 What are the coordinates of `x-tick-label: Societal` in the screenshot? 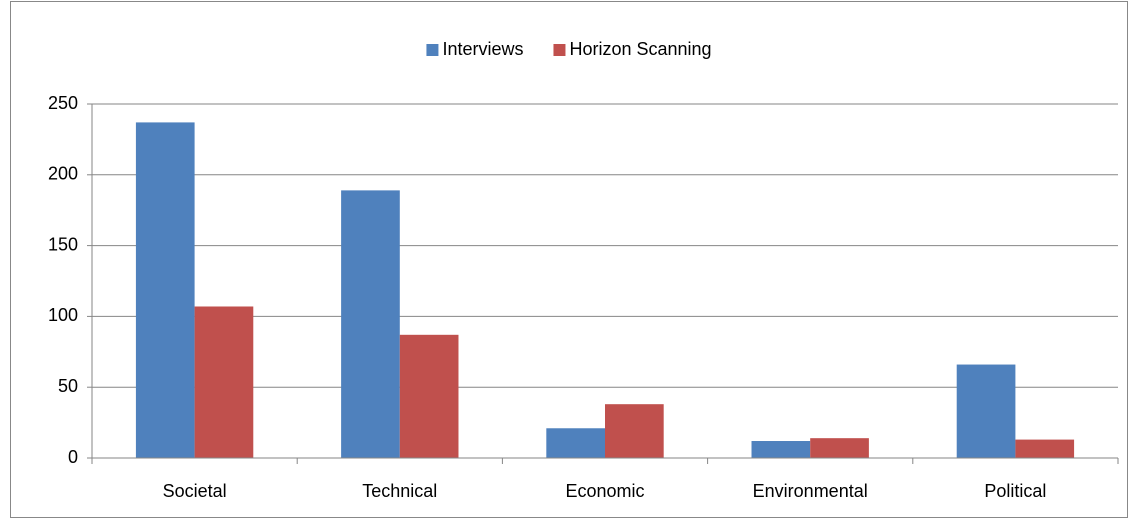 It's located at (195, 491).